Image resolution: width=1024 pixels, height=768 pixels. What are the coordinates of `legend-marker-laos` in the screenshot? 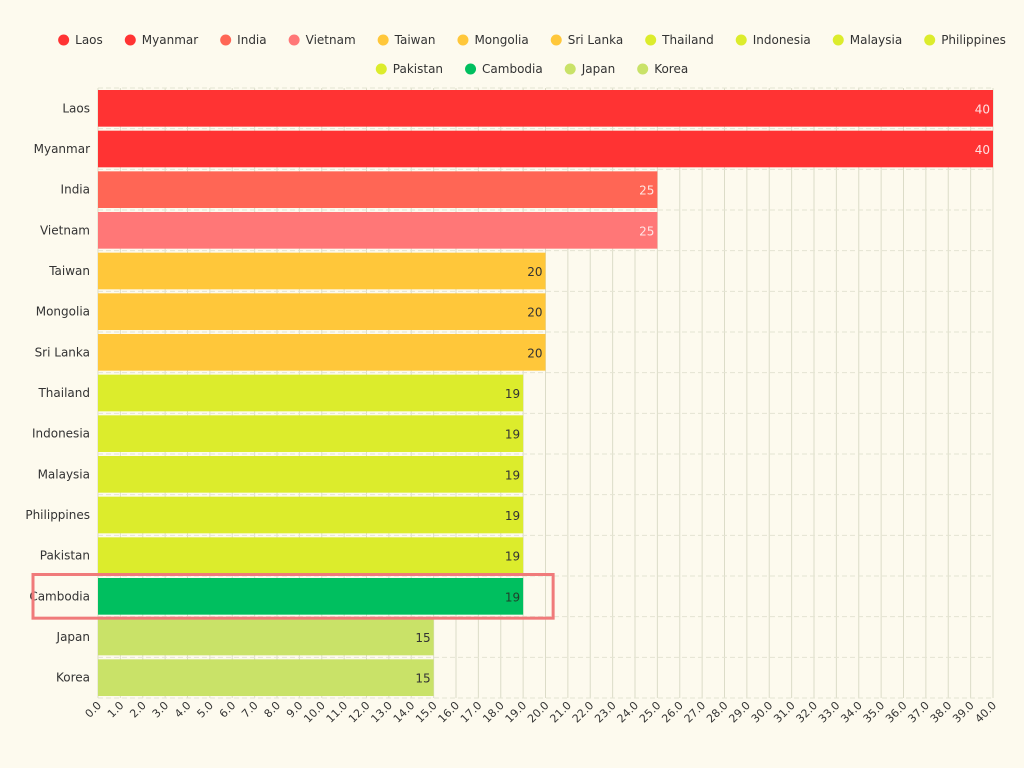 It's located at (64, 40).